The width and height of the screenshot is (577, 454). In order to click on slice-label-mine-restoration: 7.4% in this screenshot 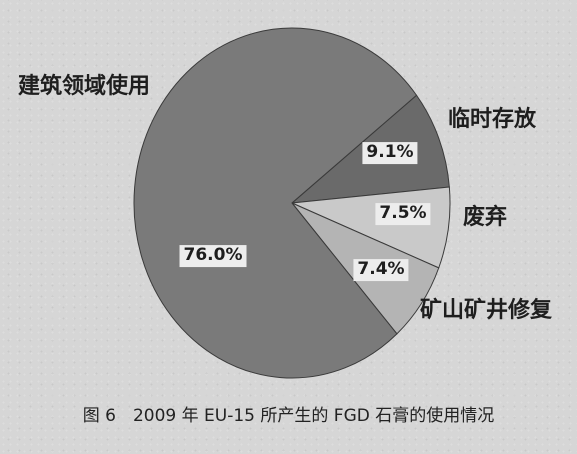, I will do `click(381, 270)`.